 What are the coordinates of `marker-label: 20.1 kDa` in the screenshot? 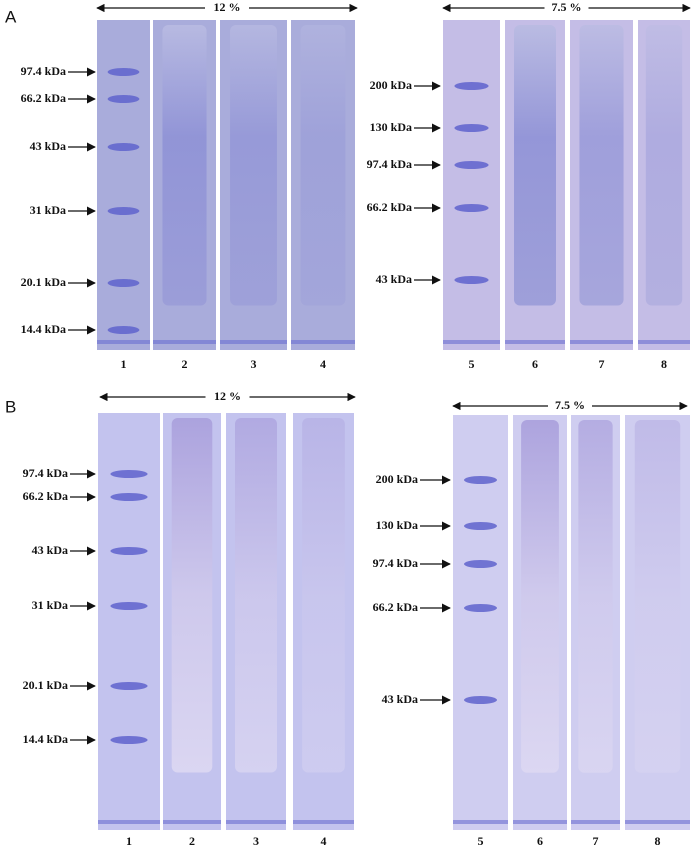 It's located at (43, 282).